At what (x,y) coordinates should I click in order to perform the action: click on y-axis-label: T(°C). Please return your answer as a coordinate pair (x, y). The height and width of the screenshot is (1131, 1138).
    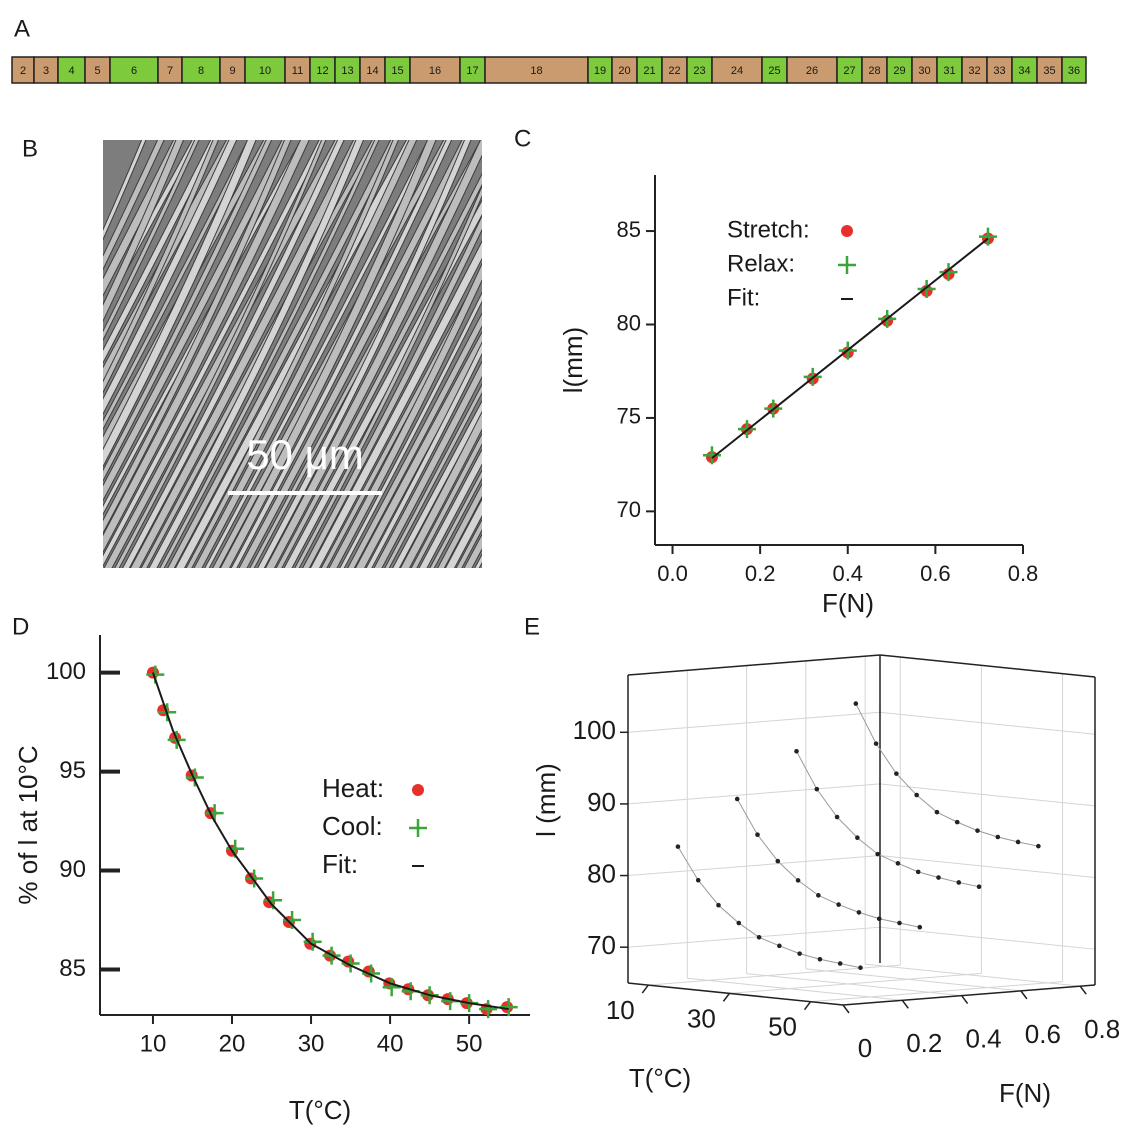
    Looking at the image, I should click on (660, 1078).